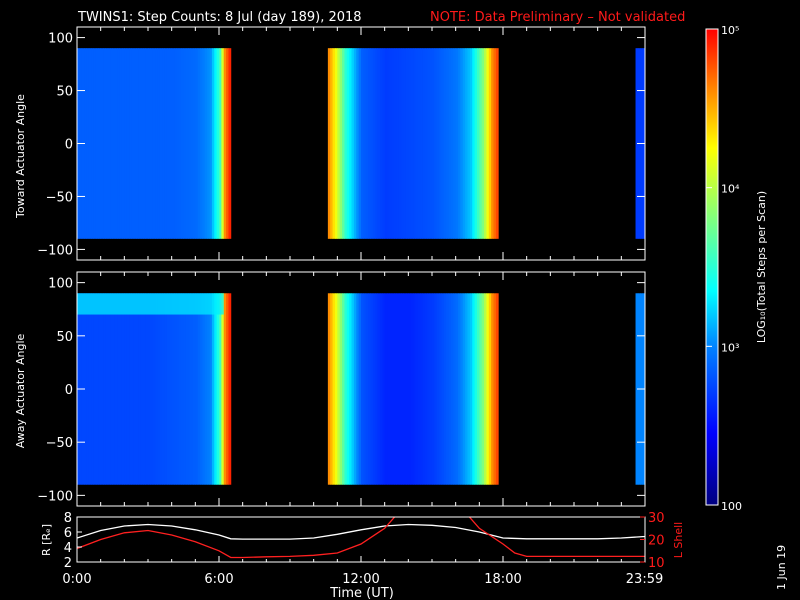 The width and height of the screenshot is (800, 600). I want to click on heatmap-cell-p0-s2, so click(637, 143).